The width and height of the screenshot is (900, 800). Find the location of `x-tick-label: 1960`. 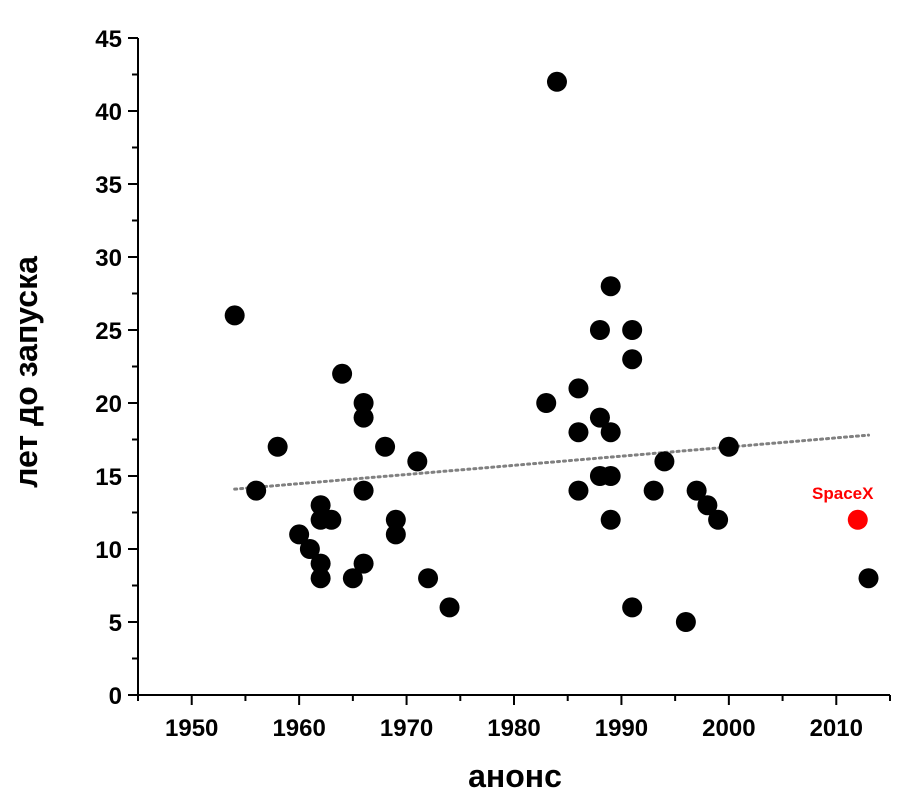

x-tick-label: 1960 is located at coordinates (298, 728).